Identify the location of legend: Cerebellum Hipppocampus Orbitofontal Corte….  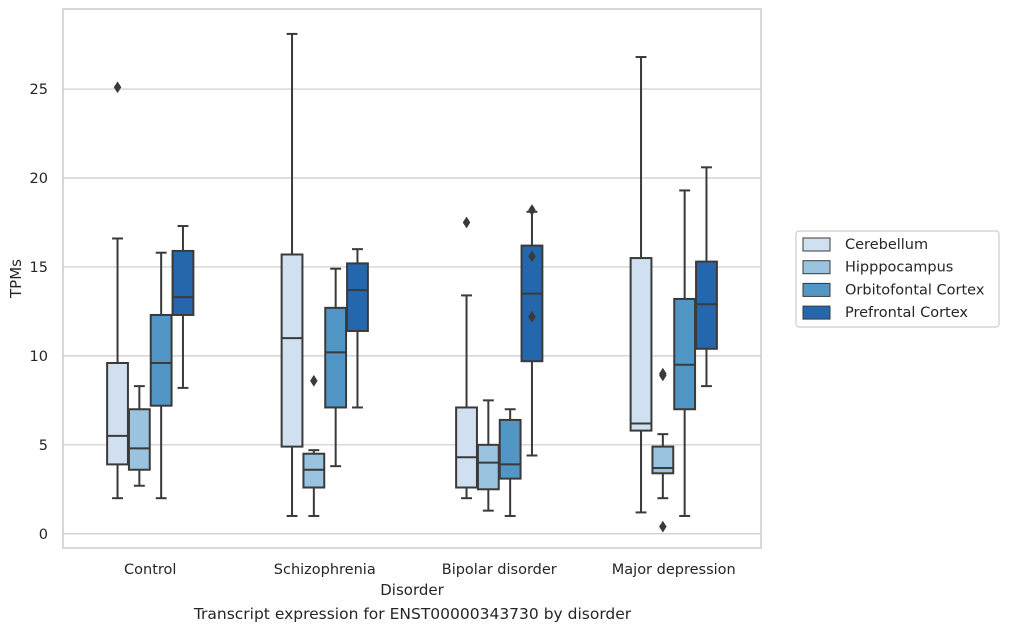
(897, 279).